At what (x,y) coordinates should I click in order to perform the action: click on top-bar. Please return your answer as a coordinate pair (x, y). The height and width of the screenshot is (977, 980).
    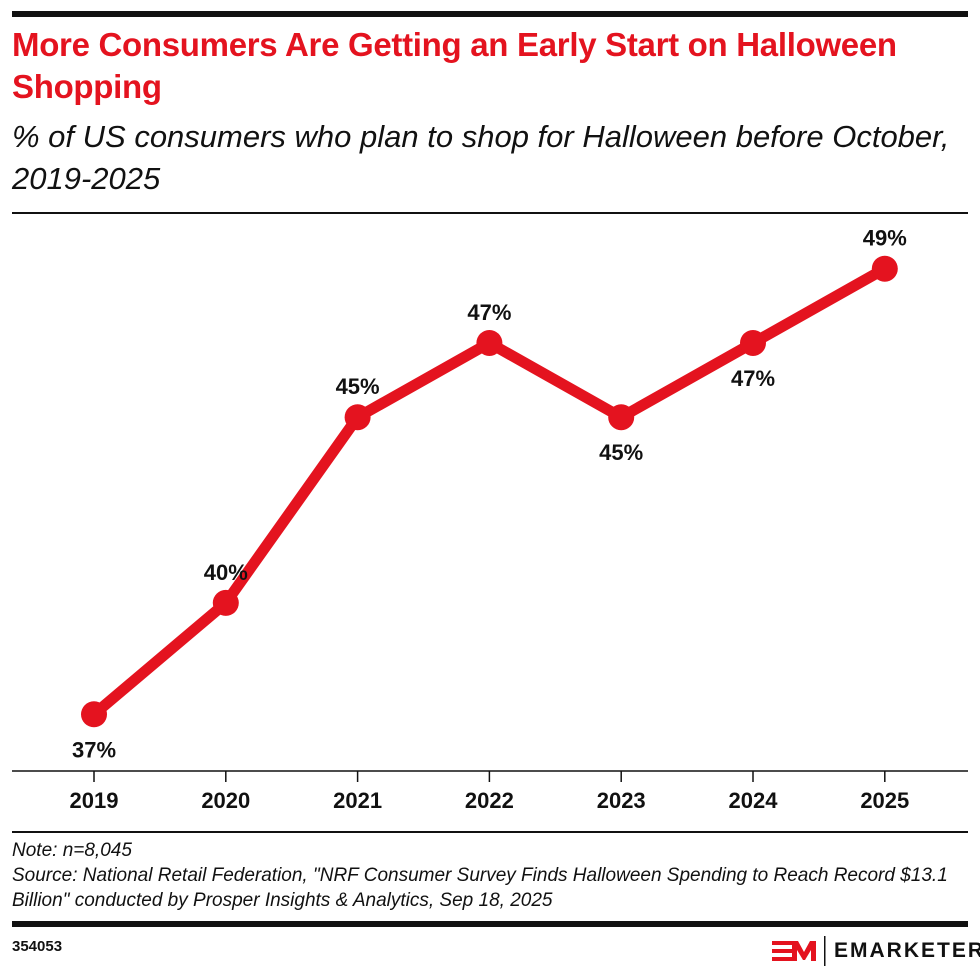
    Looking at the image, I should click on (490, 14).